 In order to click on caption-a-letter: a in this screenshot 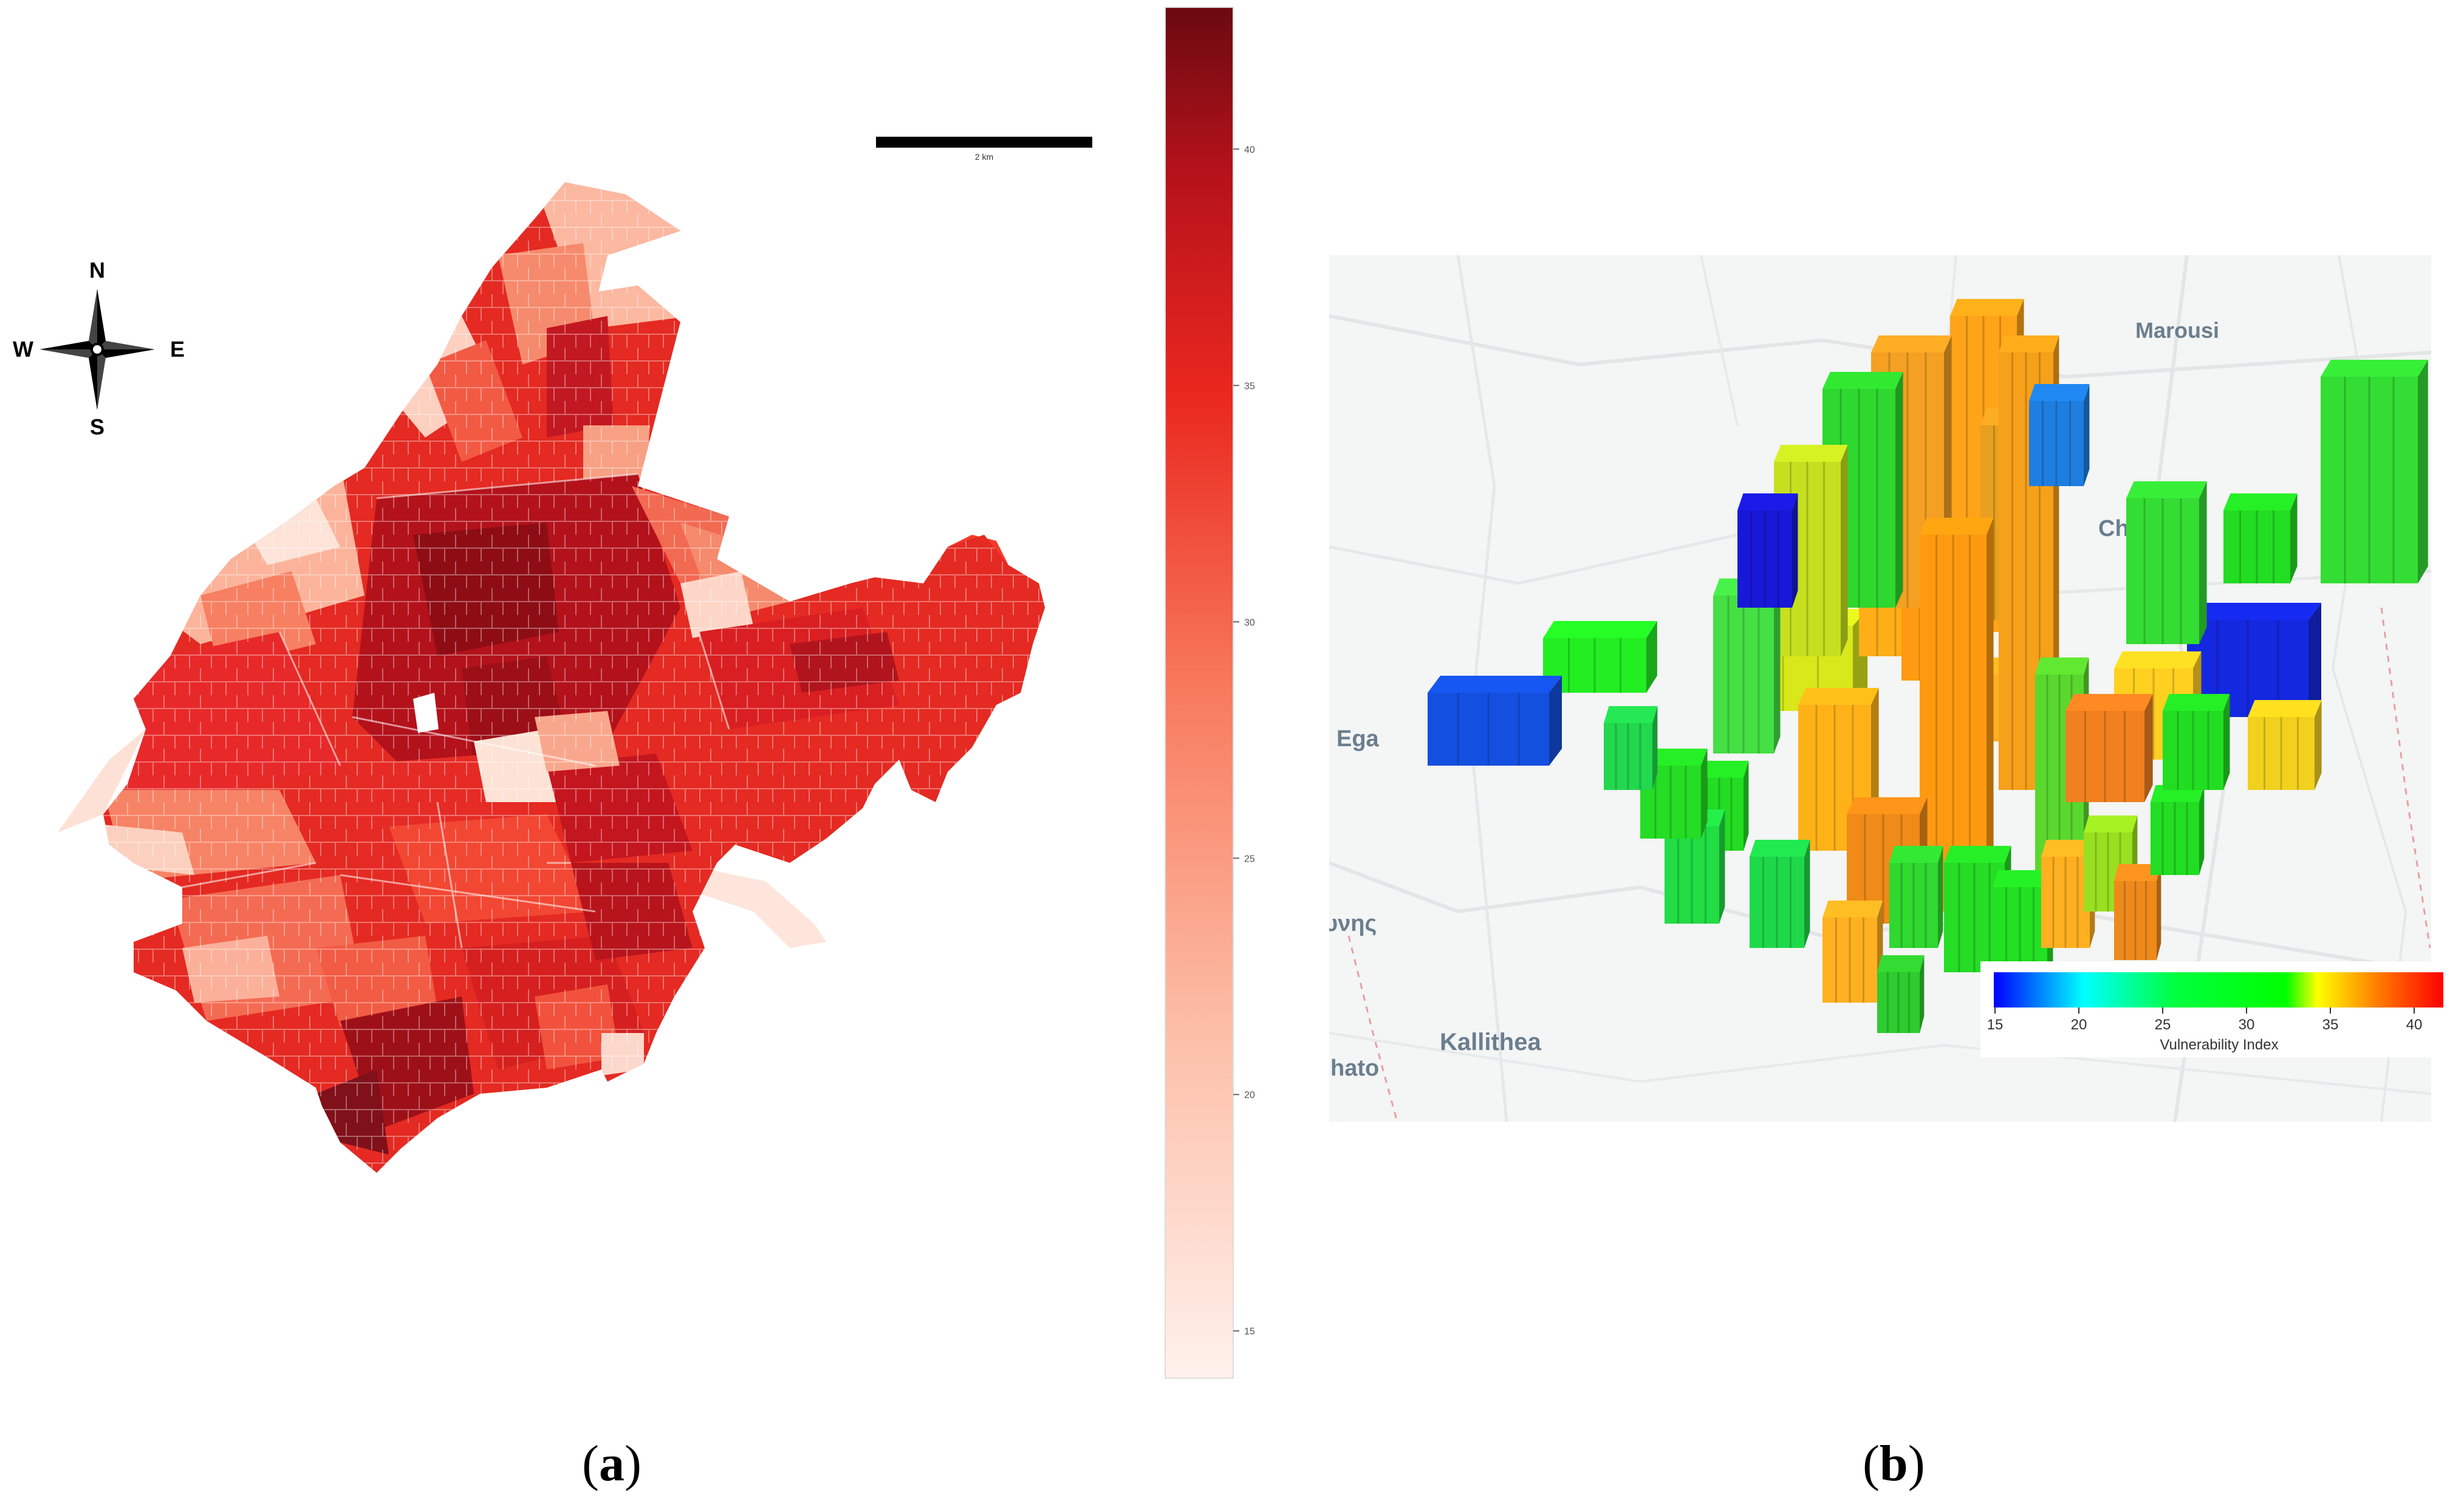, I will do `click(611, 1463)`.